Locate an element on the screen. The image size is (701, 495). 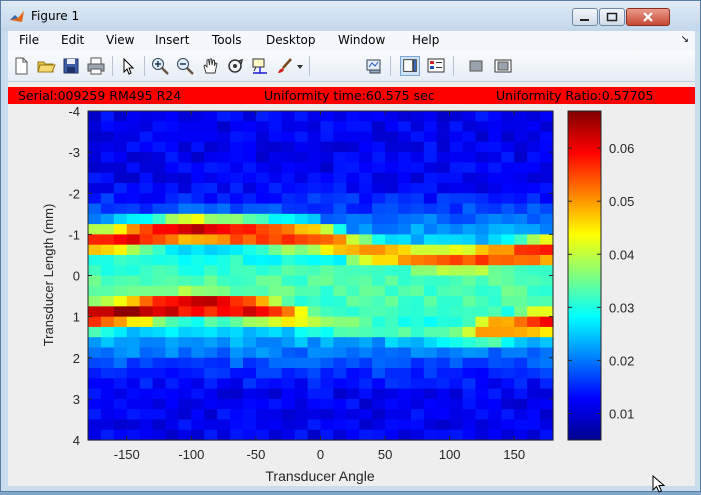
menu-edit: Edit is located at coordinates (73, 40).